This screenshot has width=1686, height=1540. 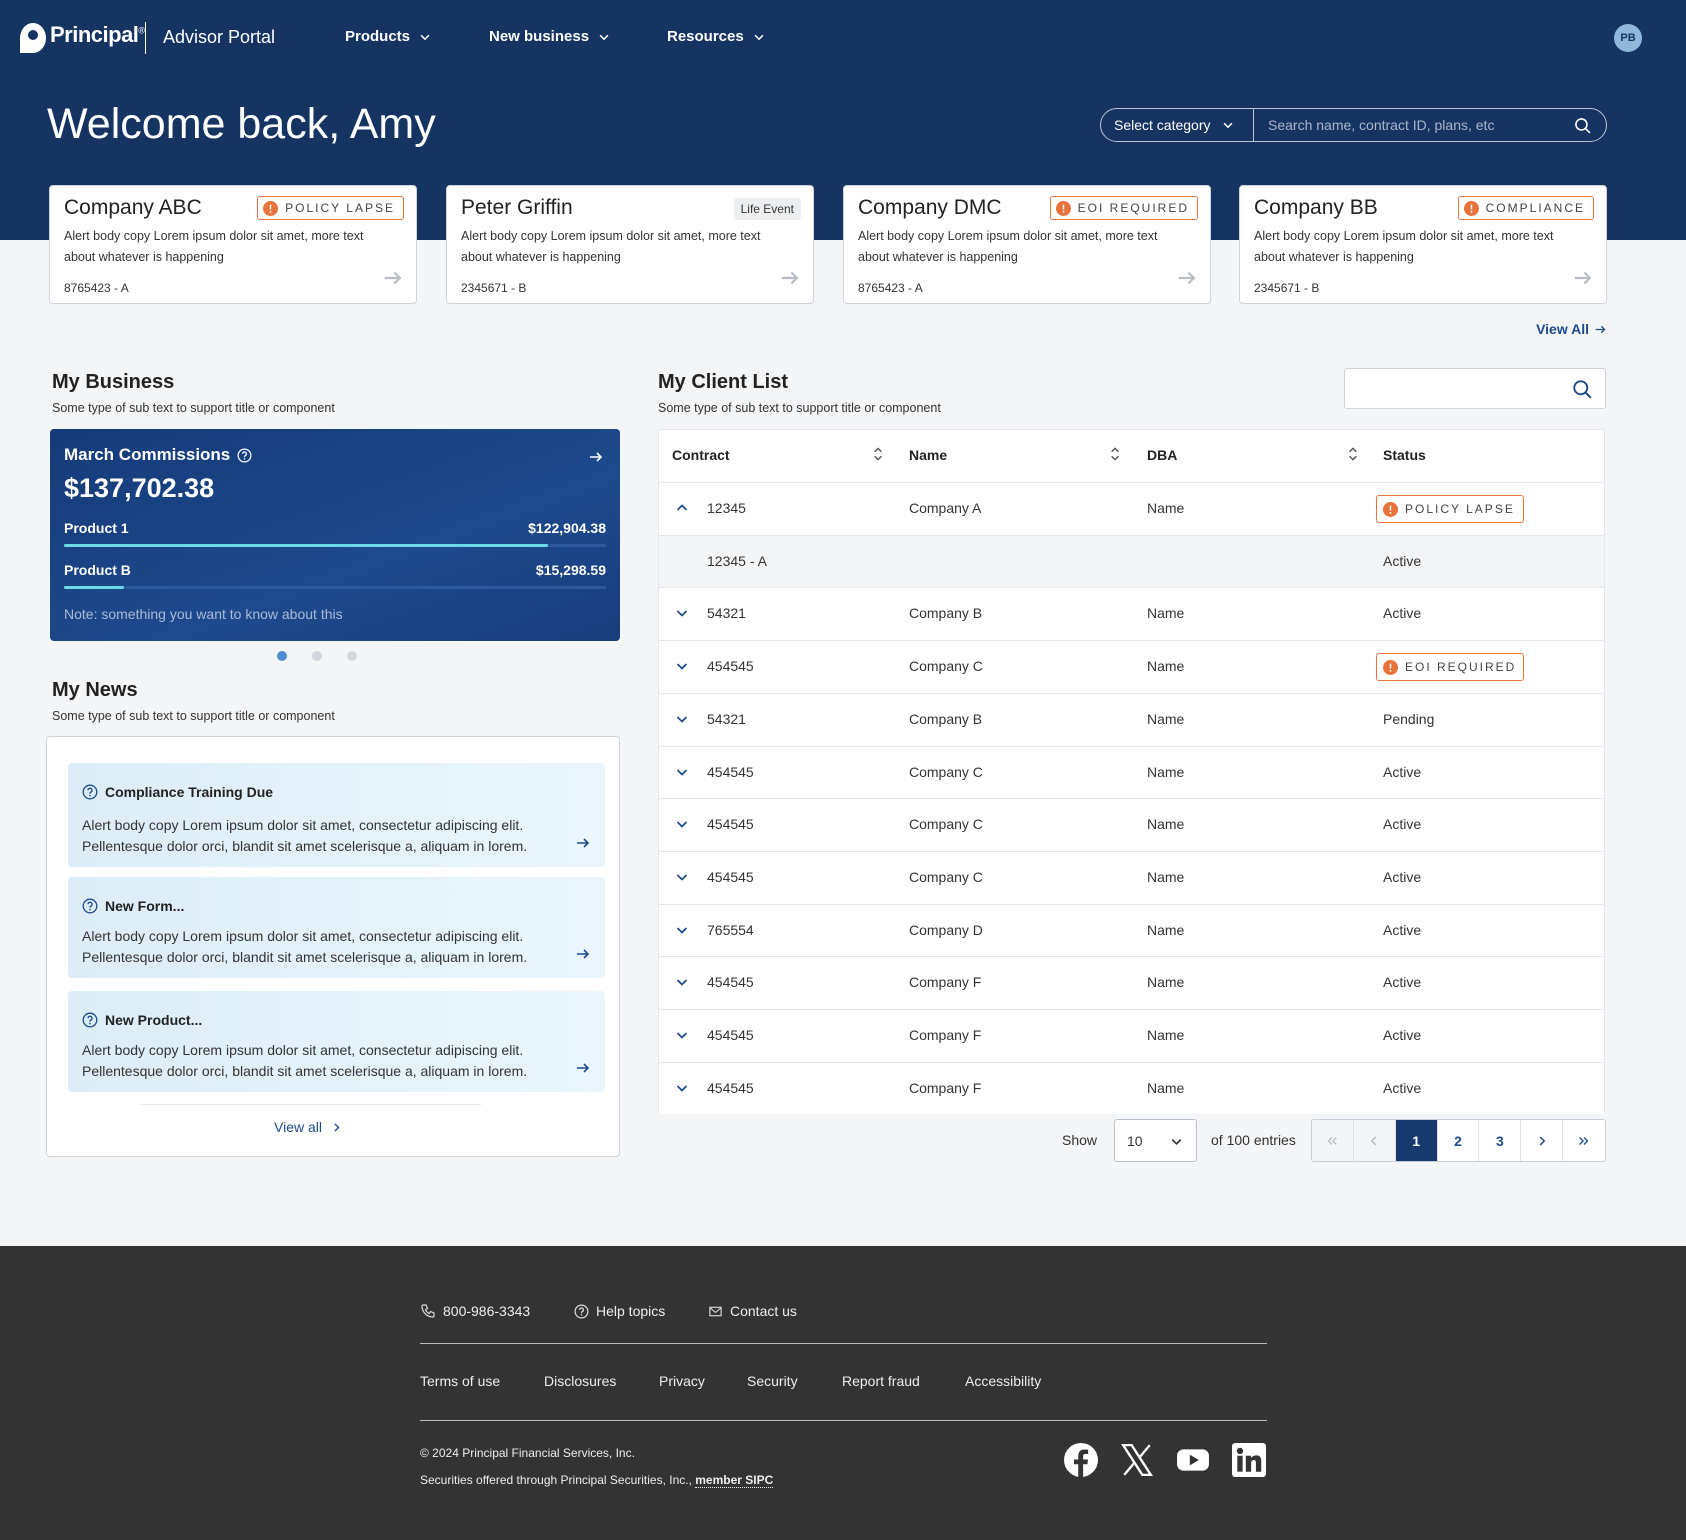 I want to click on view-all-link: View All, so click(x=1571, y=329).